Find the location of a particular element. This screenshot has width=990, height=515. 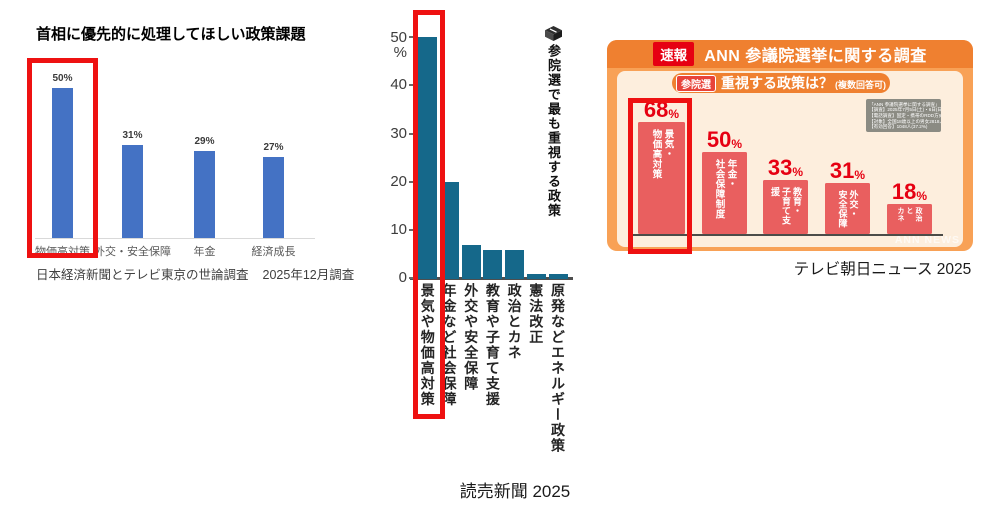

ann-bar-category-label: 年金・ 社会保障制度 is located at coordinates (724, 196).